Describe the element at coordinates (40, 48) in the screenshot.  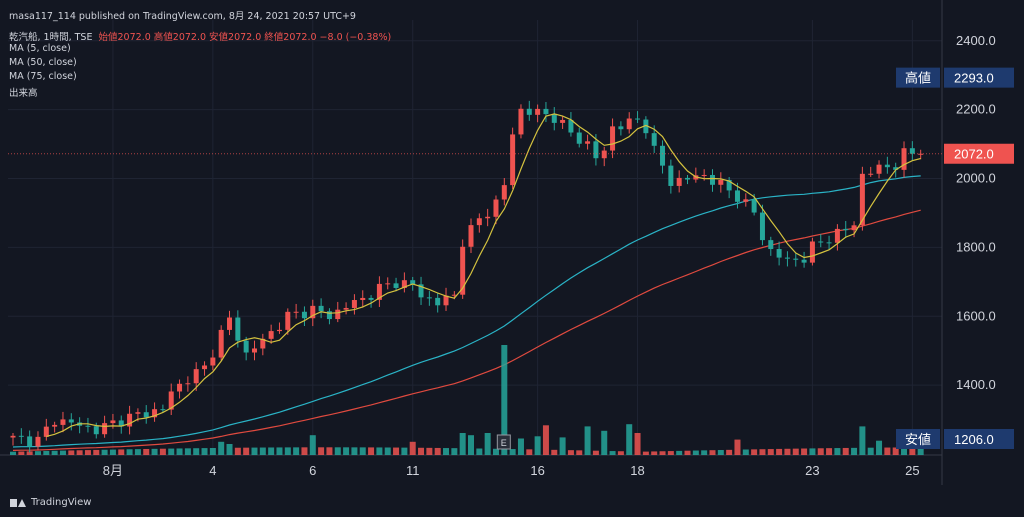
I see `legend-ma5: MA (5, close)` at that location.